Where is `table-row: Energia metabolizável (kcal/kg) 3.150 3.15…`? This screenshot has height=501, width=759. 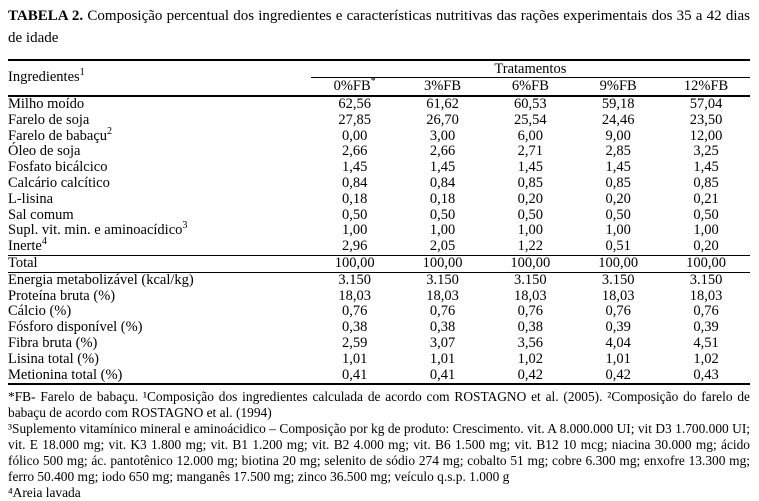
table-row: Energia metabolizável (kcal/kg) 3.150 3.15… is located at coordinates (379, 280).